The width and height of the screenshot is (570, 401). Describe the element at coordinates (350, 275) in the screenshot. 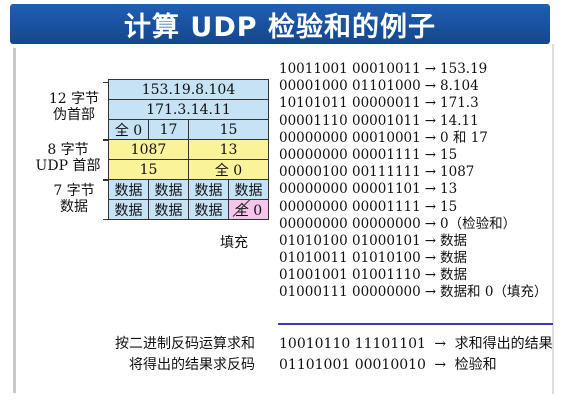

I see `binary-bits: 01001001 01001110` at that location.